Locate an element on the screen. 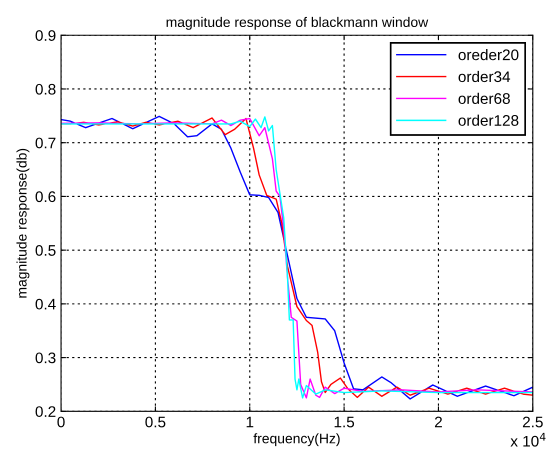 The width and height of the screenshot is (555, 452). legend-label: oreder20 is located at coordinates (488, 54).